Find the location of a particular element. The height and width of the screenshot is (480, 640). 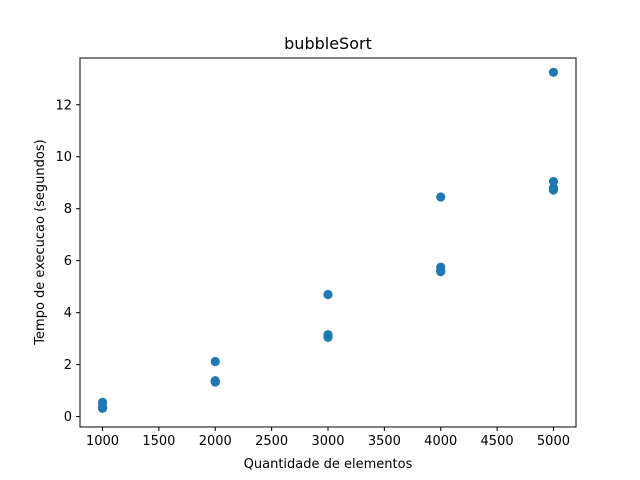

chart-title: bubbleSort is located at coordinates (328, 43).